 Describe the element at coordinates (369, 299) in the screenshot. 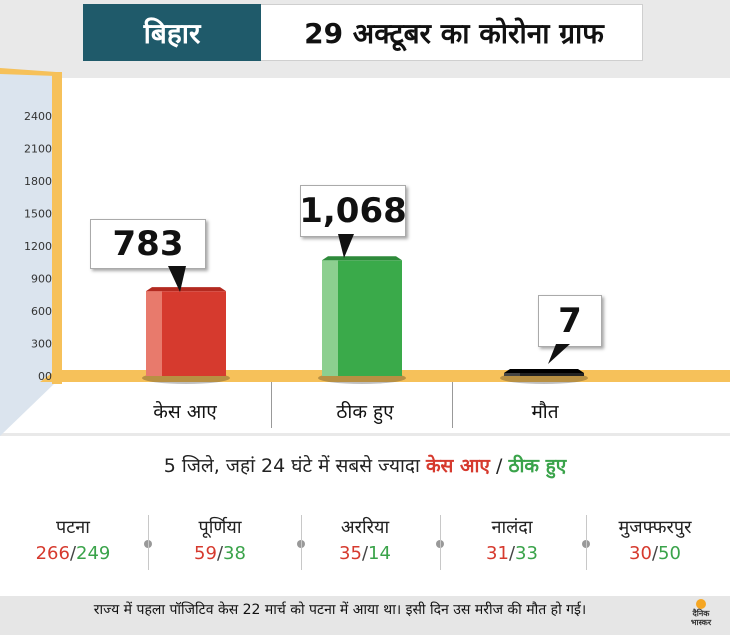

I see `callout-pointers` at that location.